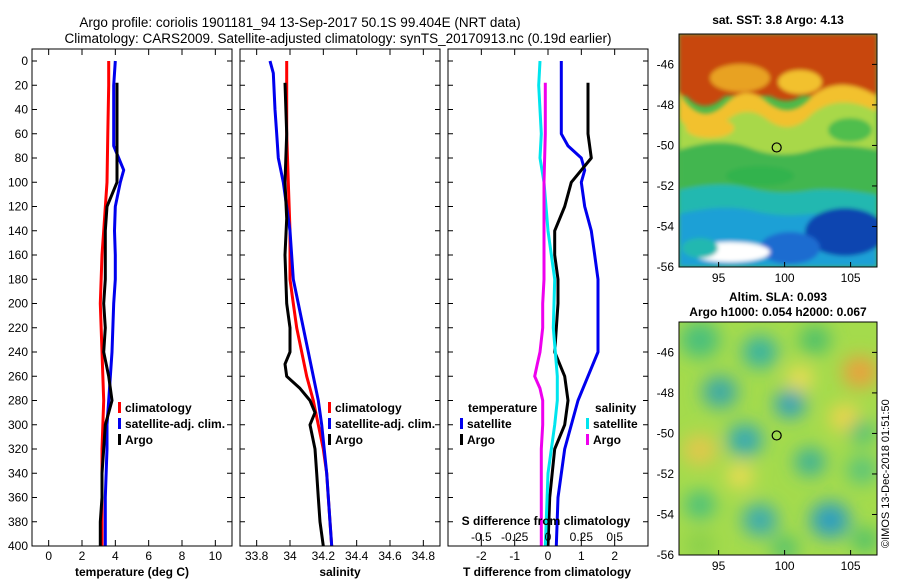 Image resolution: width=900 pixels, height=580 pixels. I want to click on sla-map: 95 100 105 -46 -48 -50 -52 -54 -56, so click(767, 447).